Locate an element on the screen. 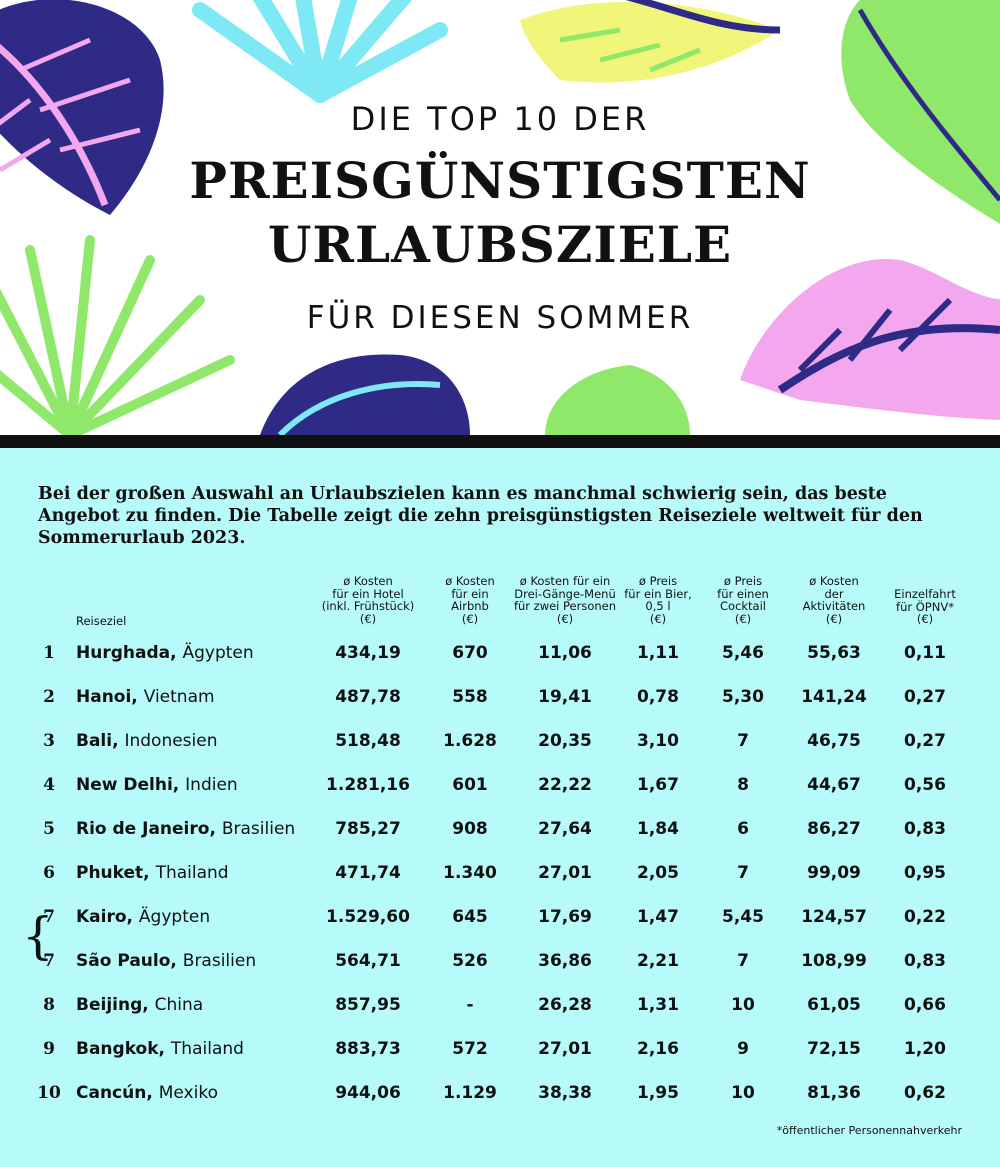 Image resolution: width=1000 pixels, height=1167 pixels. header-airbnb-line: für ein is located at coordinates (470, 593).